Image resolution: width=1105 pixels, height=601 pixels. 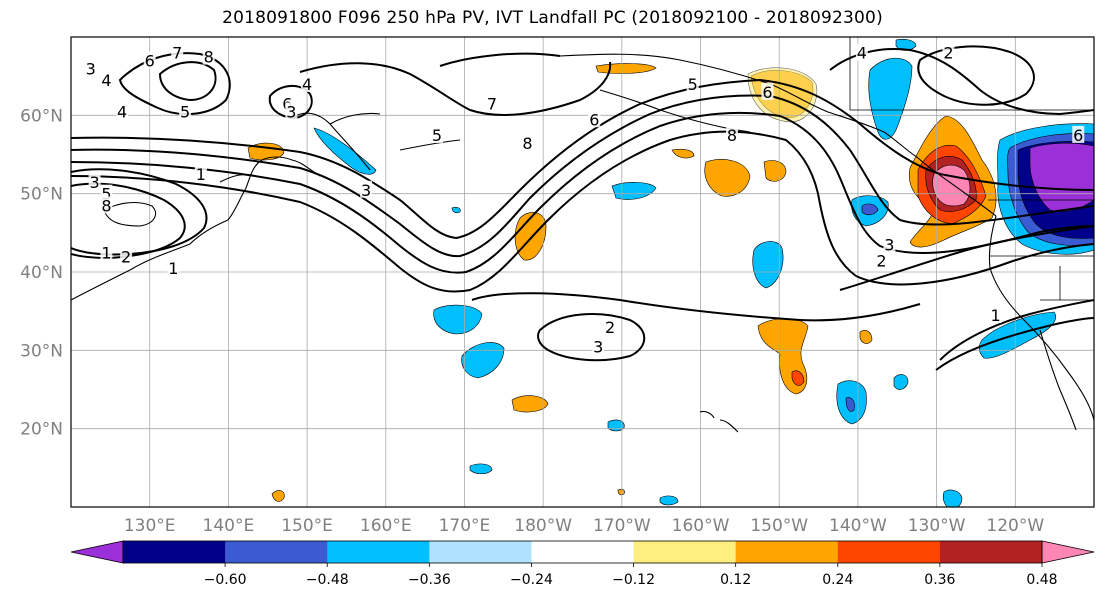 What do you see at coordinates (327, 580) in the screenshot?
I see `colorbar-tick-label: −0.48` at bounding box center [327, 580].